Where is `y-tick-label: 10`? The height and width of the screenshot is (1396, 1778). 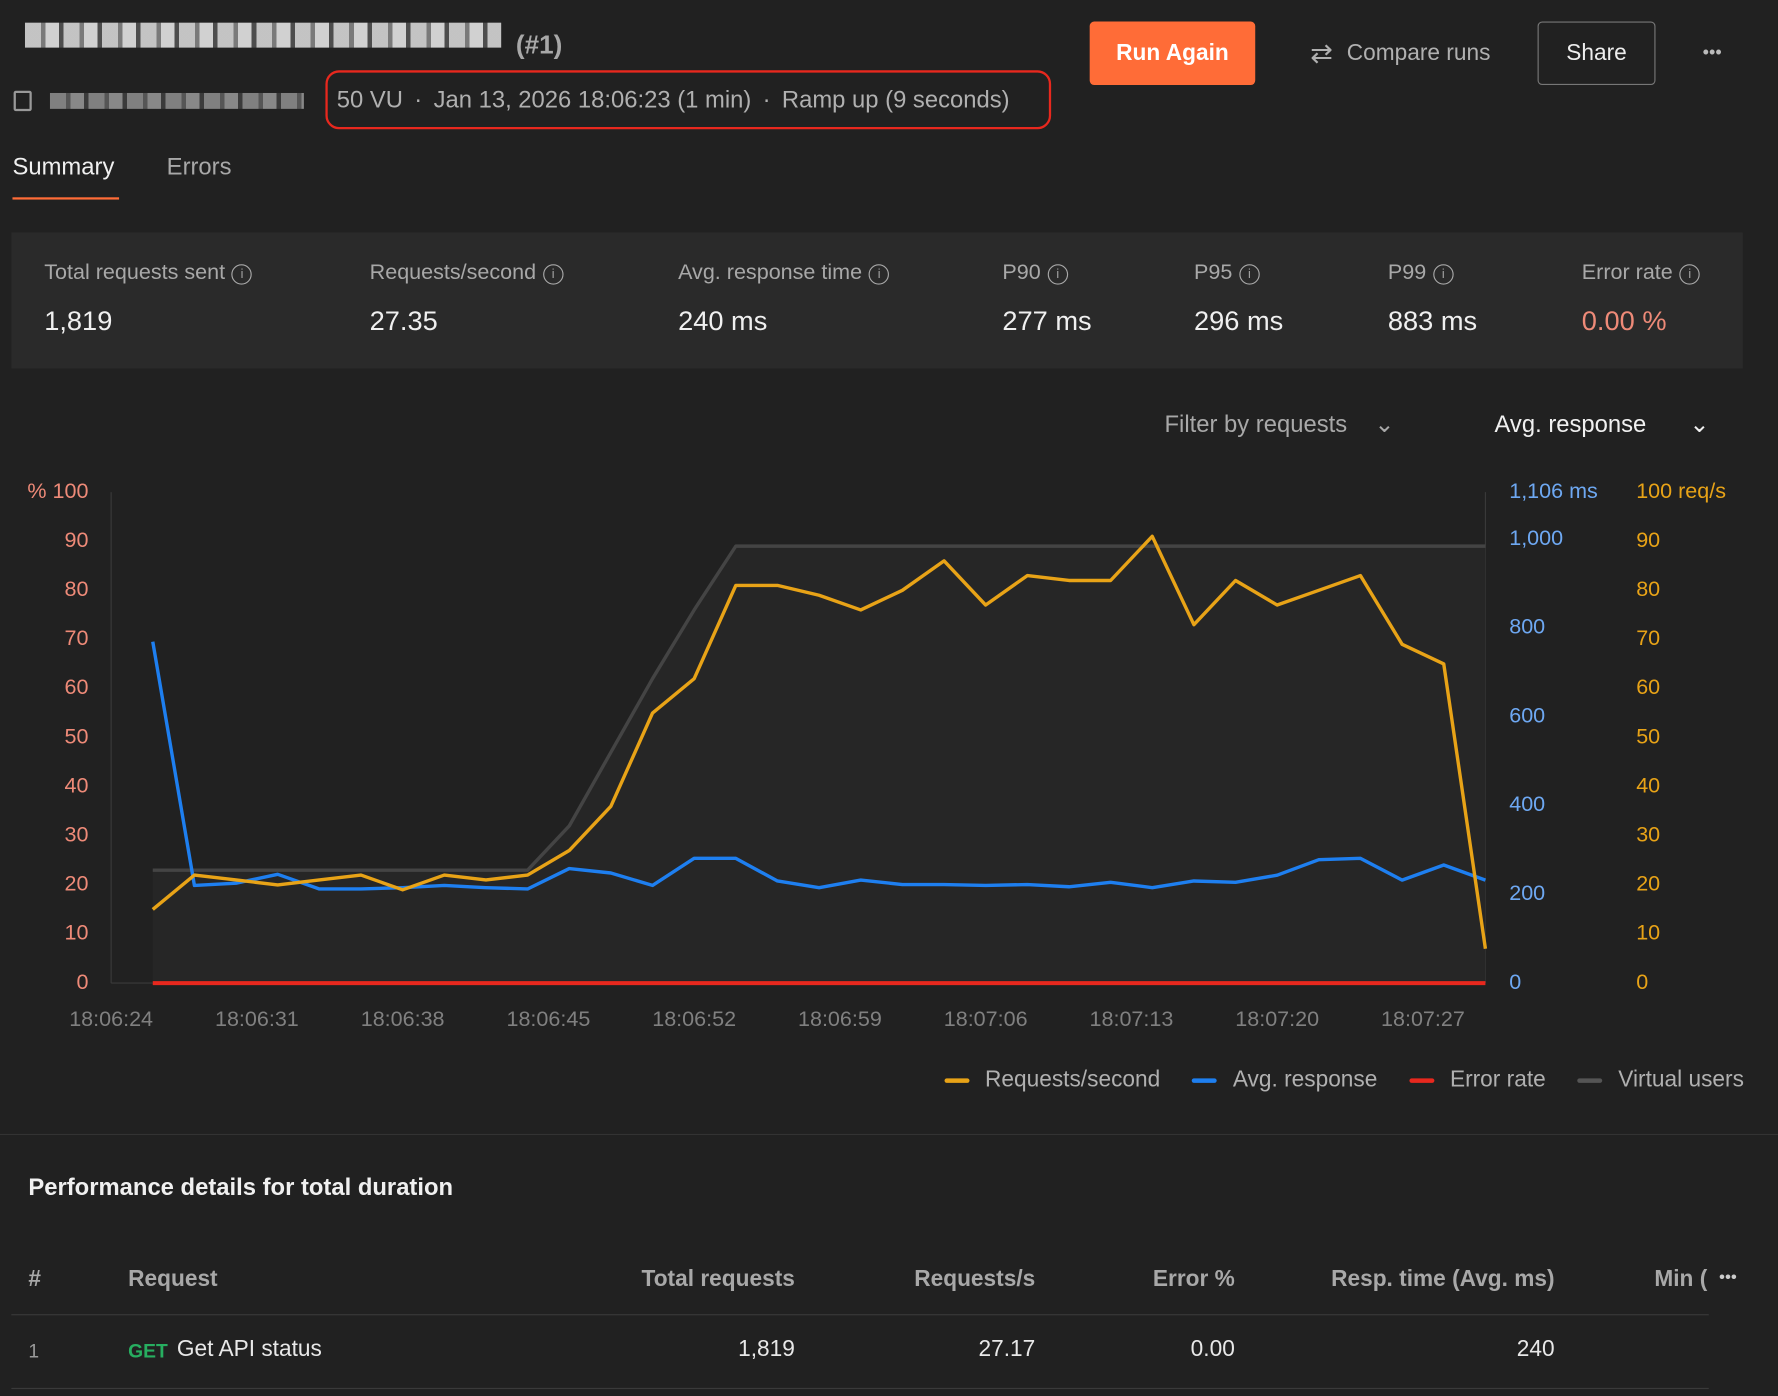 y-tick-label: 10 is located at coordinates (76, 933).